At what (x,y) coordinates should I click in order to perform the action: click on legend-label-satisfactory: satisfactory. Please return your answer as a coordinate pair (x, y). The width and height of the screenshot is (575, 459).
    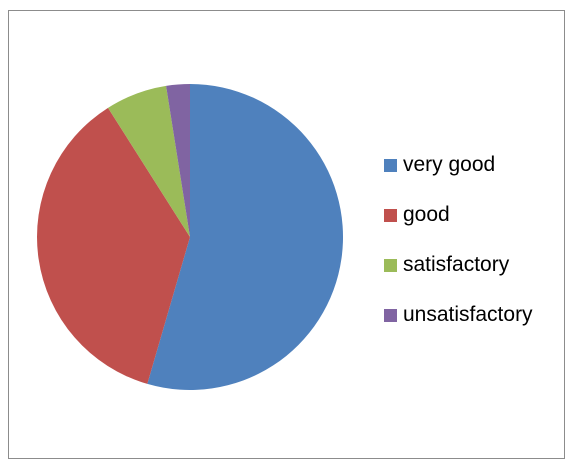
    Looking at the image, I should click on (456, 264).